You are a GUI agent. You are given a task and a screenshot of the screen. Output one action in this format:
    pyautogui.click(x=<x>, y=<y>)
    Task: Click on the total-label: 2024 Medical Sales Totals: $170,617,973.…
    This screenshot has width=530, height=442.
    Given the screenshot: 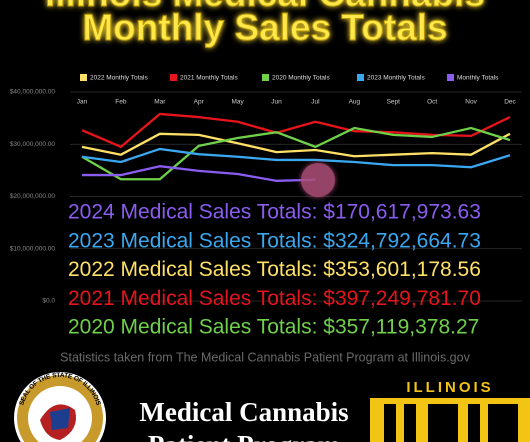 What is the action you would take?
    pyautogui.click(x=274, y=212)
    